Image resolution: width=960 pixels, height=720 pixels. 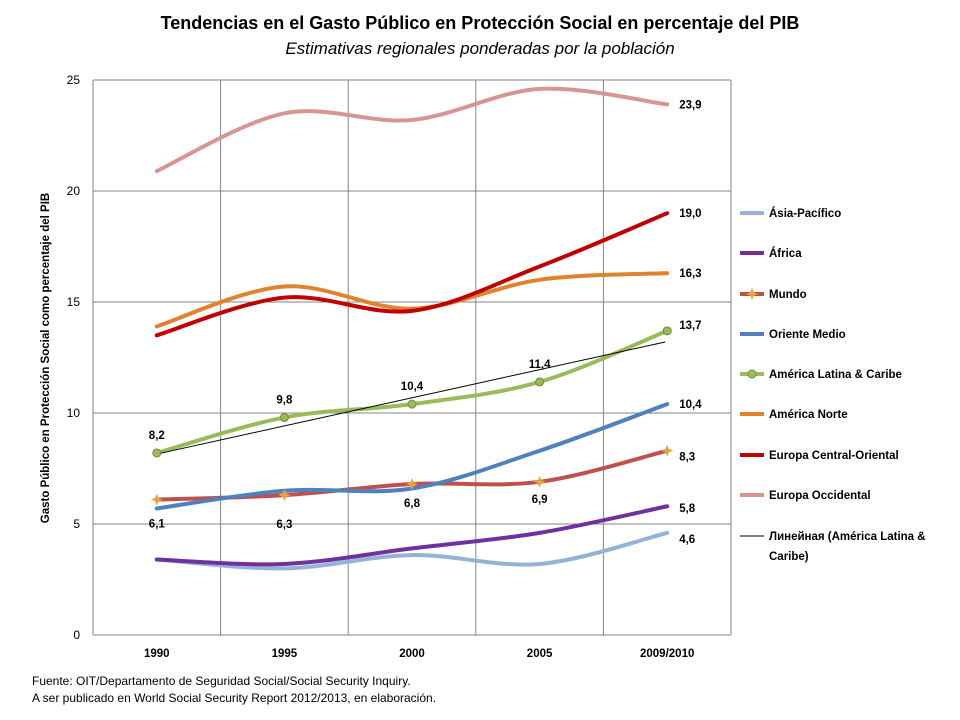 I want to click on legend-item-europa-central-oriental: Europa Central-Oriental, so click(x=819, y=456).